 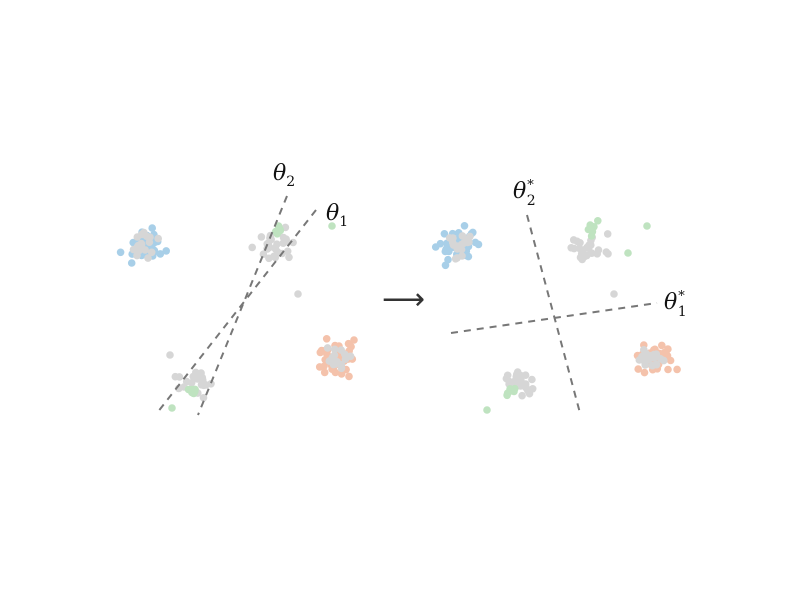 I want to click on right-theta-2-label: θ* 2, so click(x=524, y=193).